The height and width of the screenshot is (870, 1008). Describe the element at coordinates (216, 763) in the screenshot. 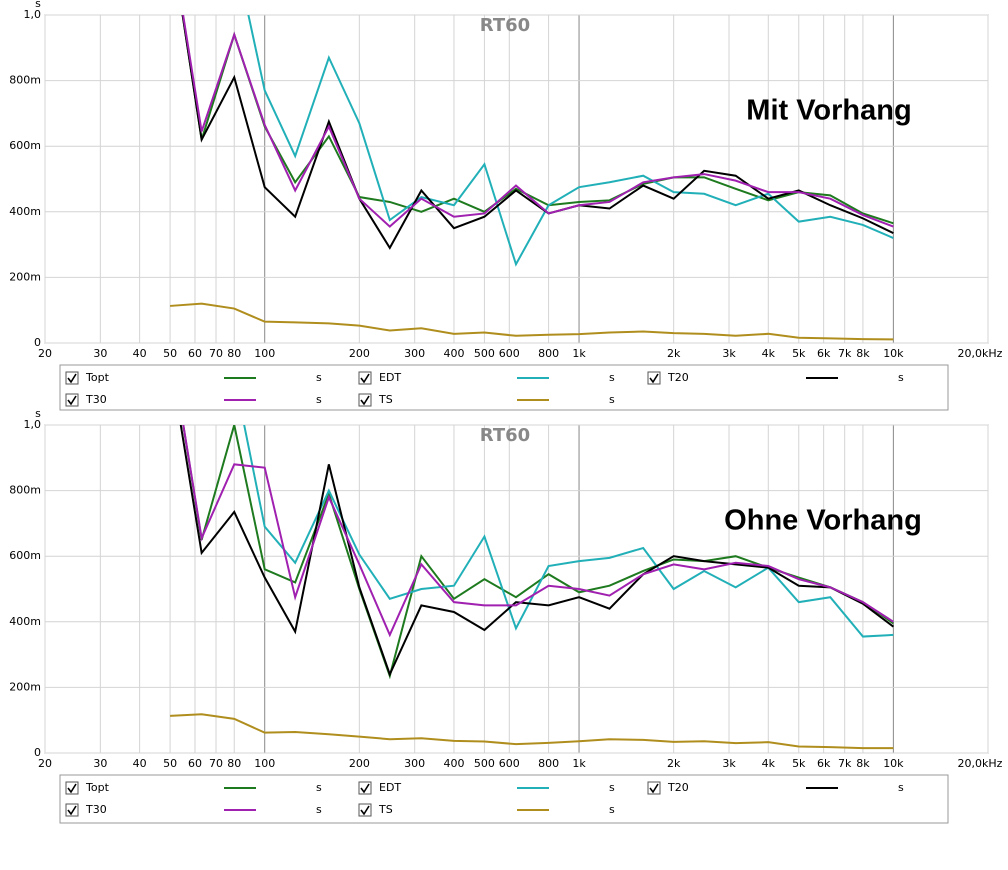

I see `x-tick-label: 70` at that location.